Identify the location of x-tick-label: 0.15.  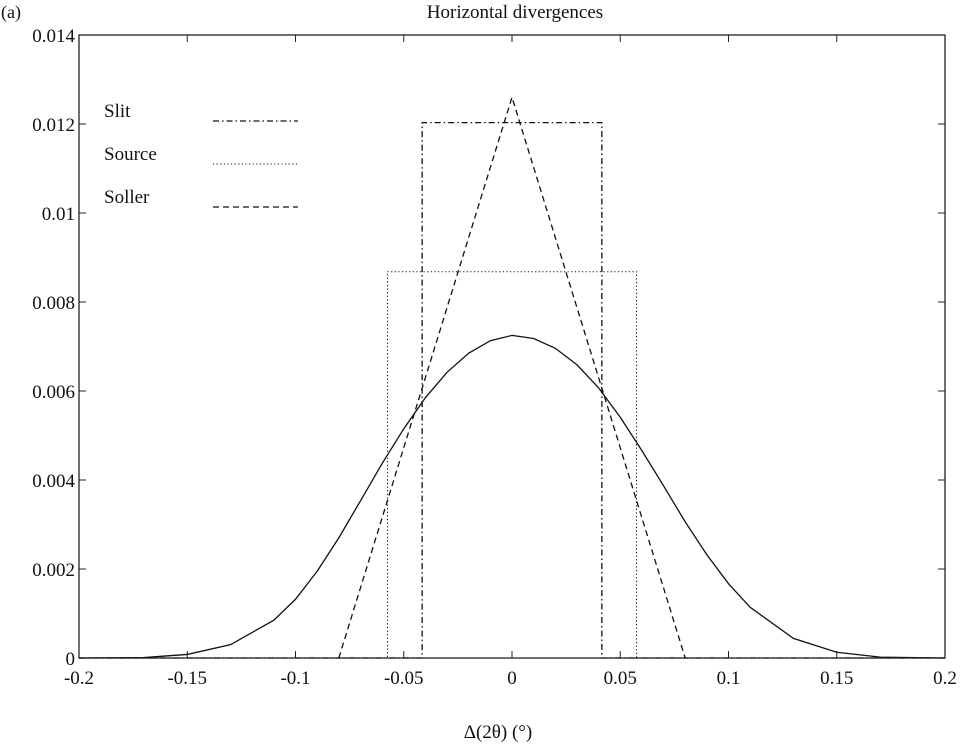
(836, 678).